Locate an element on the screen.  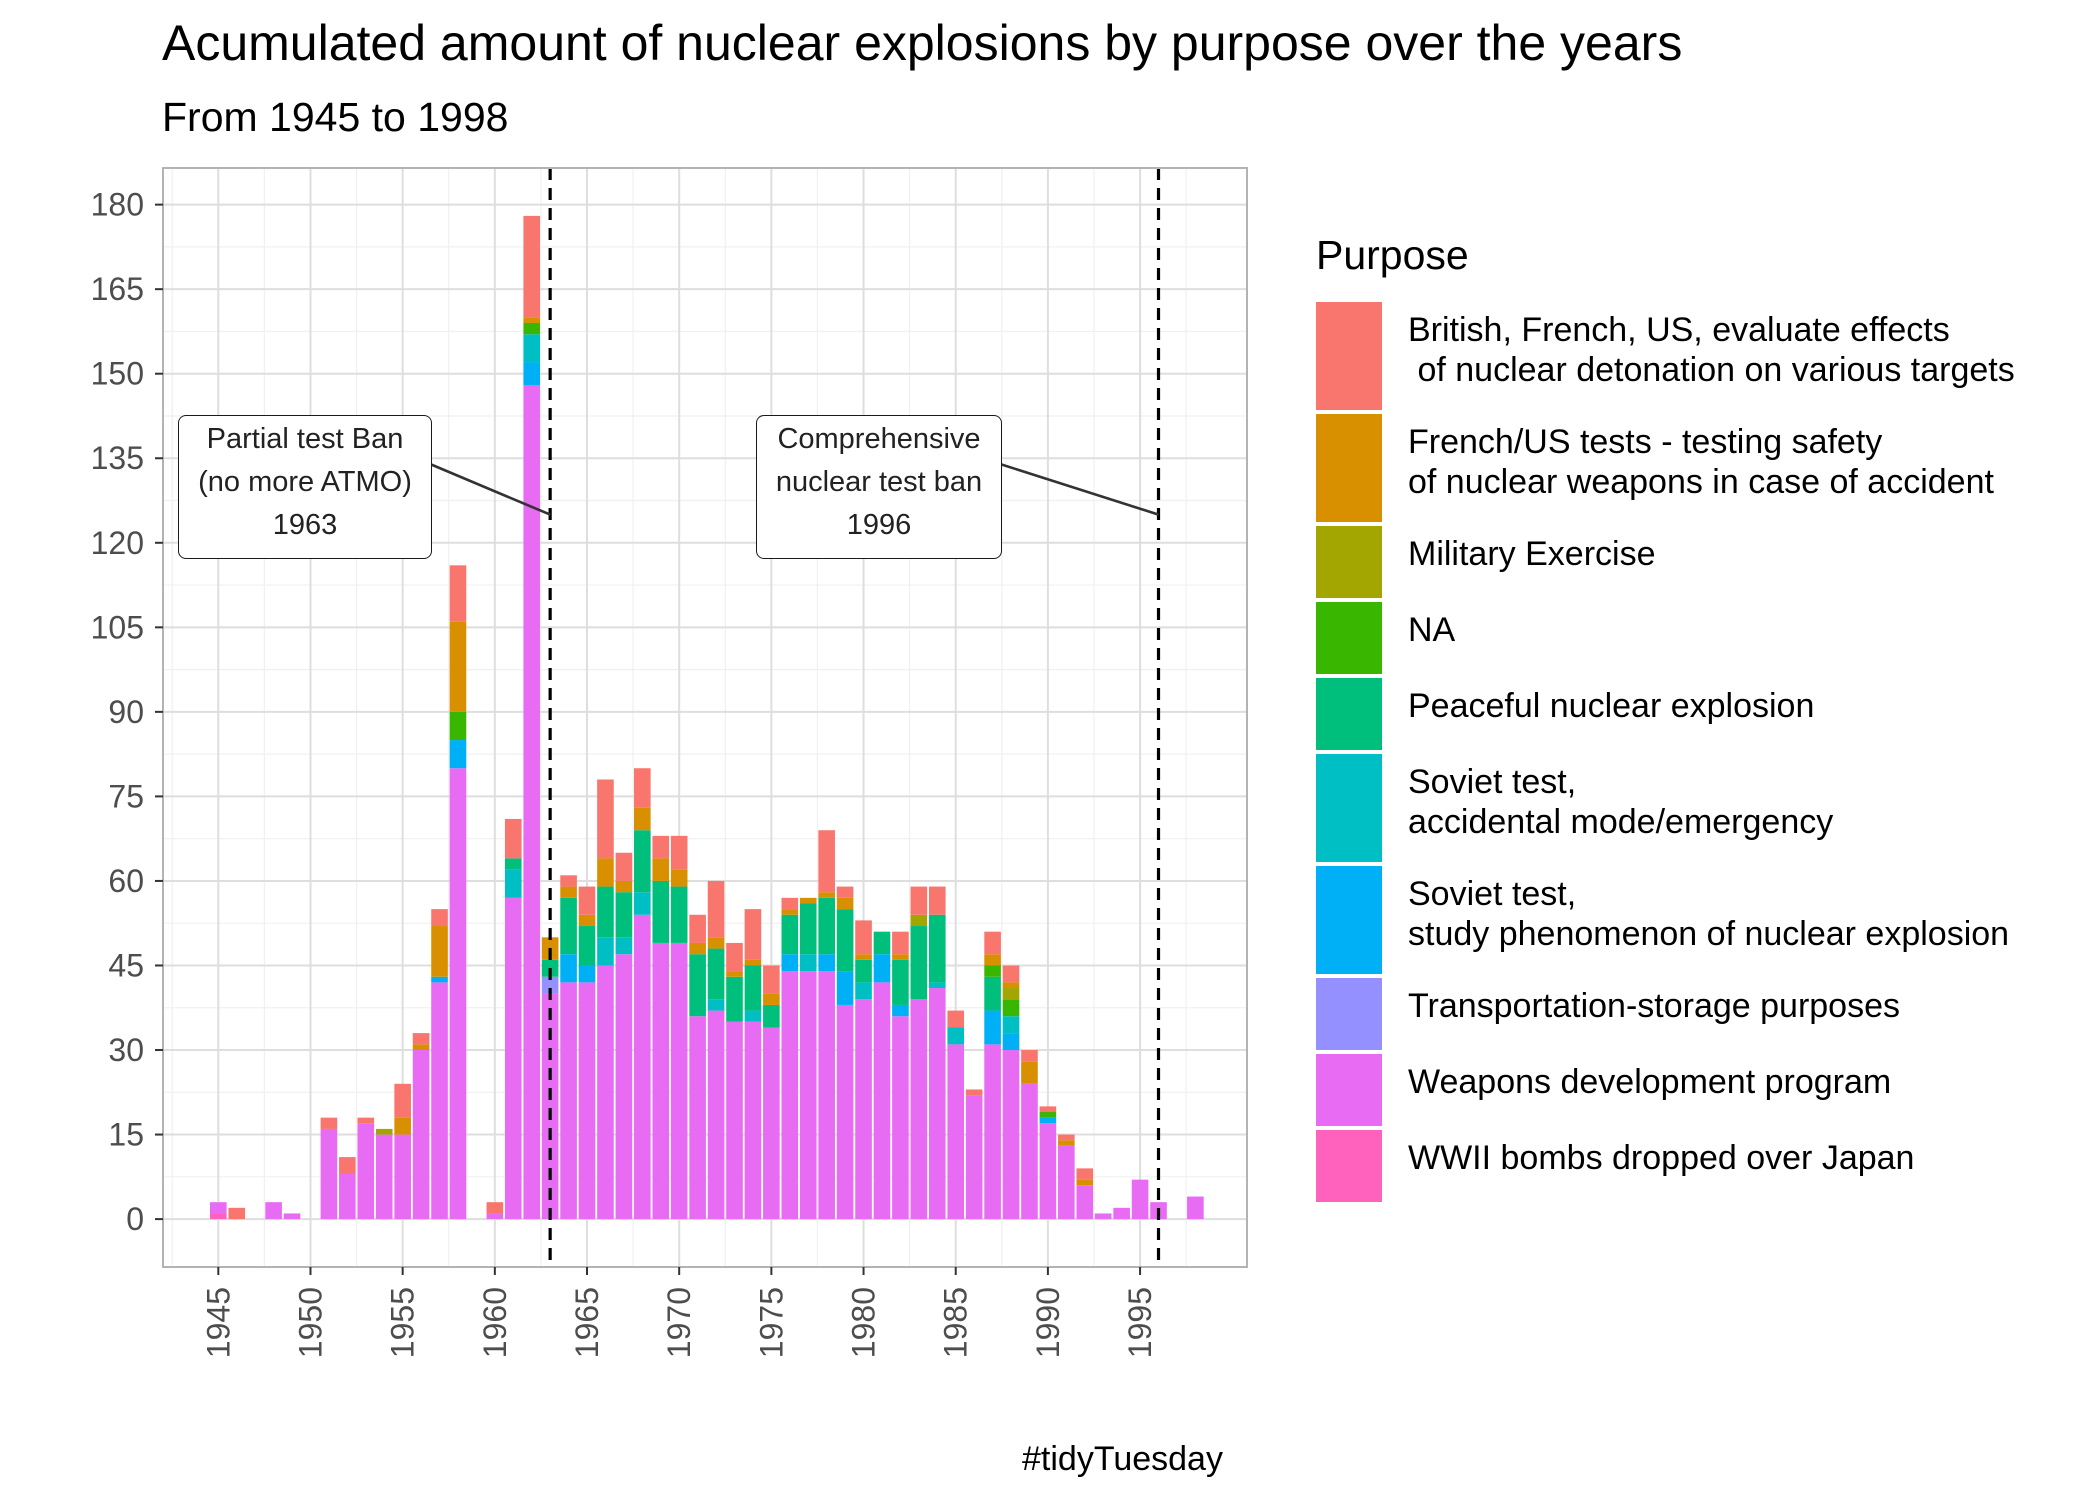
legend-label: Weapons development program is located at coordinates (1650, 1082).